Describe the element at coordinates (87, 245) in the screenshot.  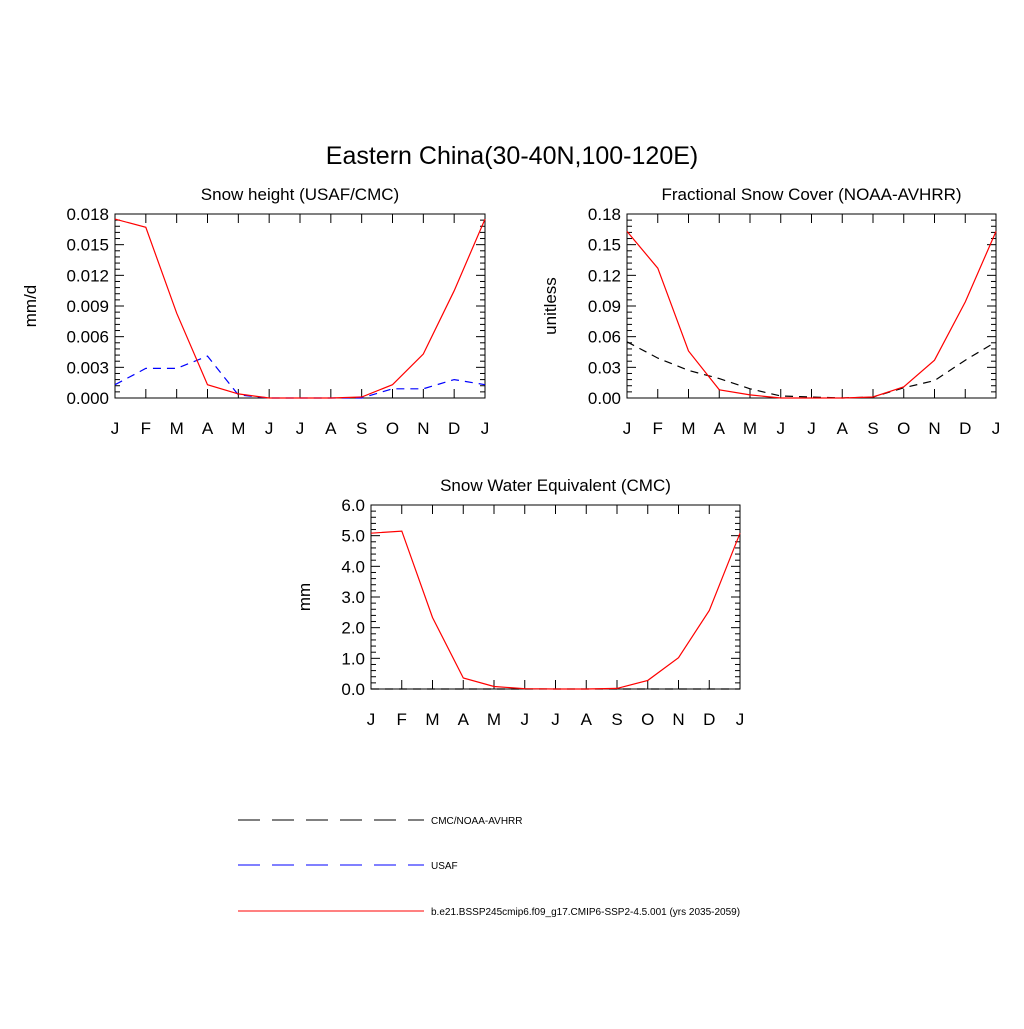
I see `y-tick-label: 0.015` at that location.